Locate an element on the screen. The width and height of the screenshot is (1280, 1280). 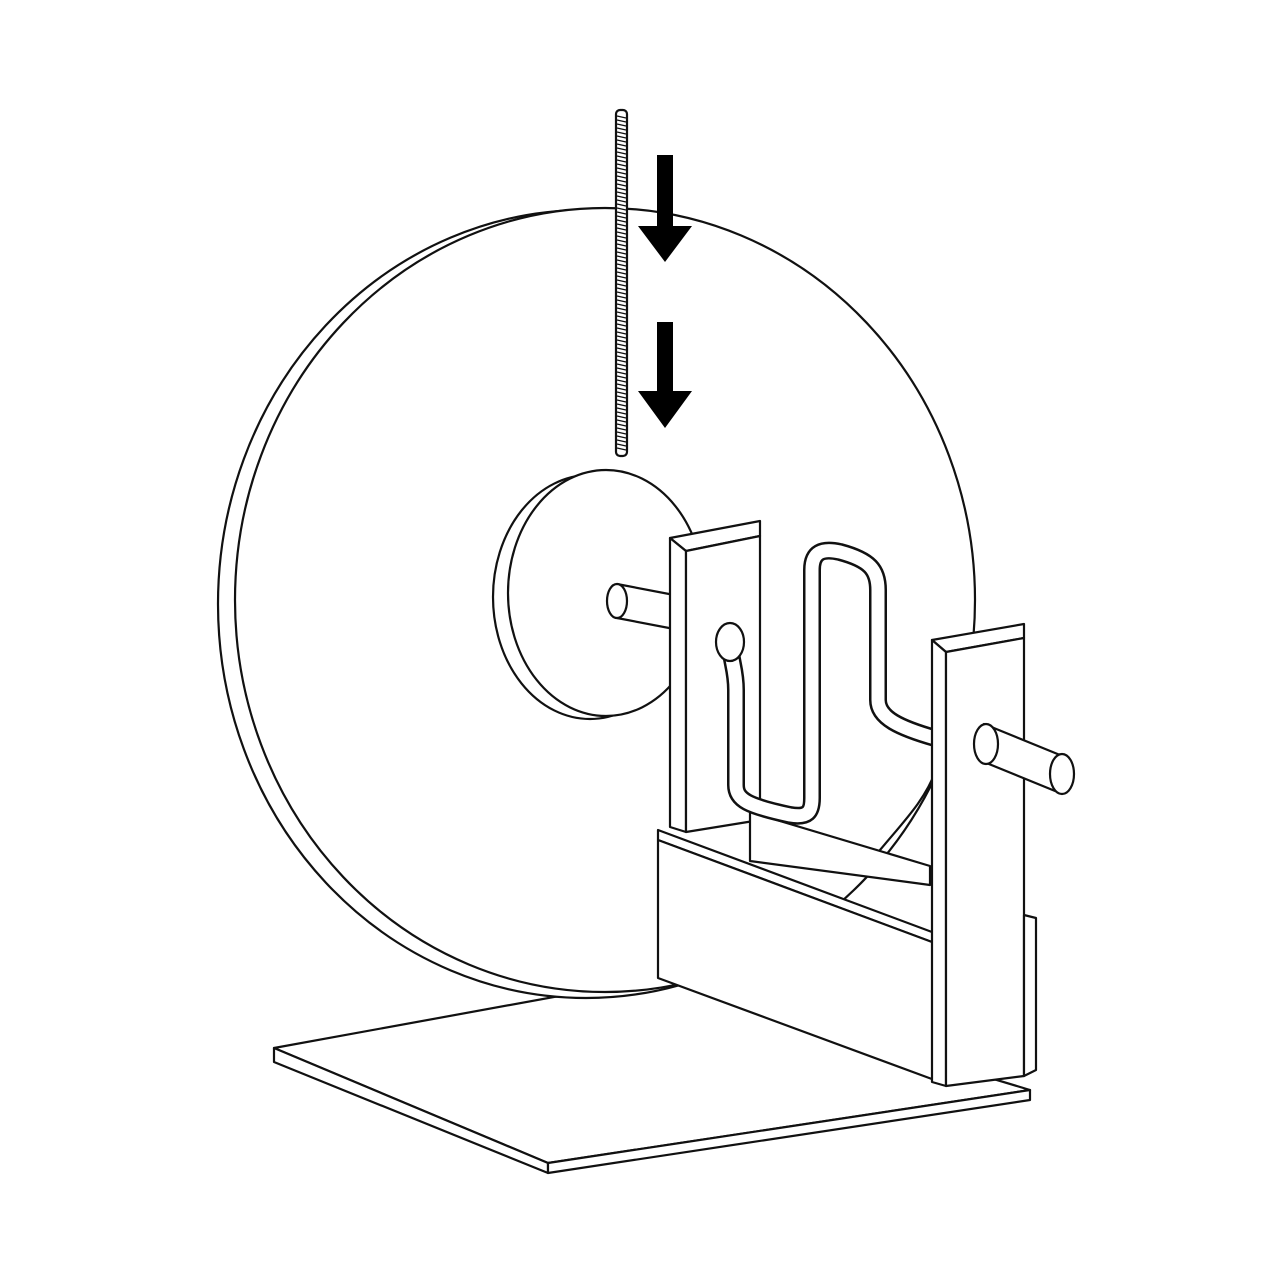
filament-guide-tube is located at coordinates (829, 683).